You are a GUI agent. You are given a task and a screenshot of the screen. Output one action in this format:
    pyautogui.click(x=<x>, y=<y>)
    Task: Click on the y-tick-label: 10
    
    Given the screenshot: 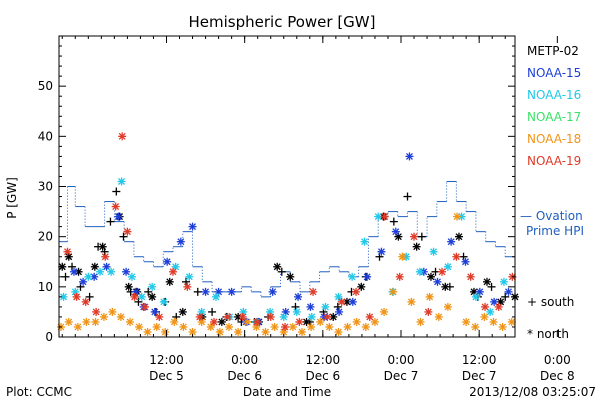 What is the action you would take?
    pyautogui.click(x=45, y=287)
    